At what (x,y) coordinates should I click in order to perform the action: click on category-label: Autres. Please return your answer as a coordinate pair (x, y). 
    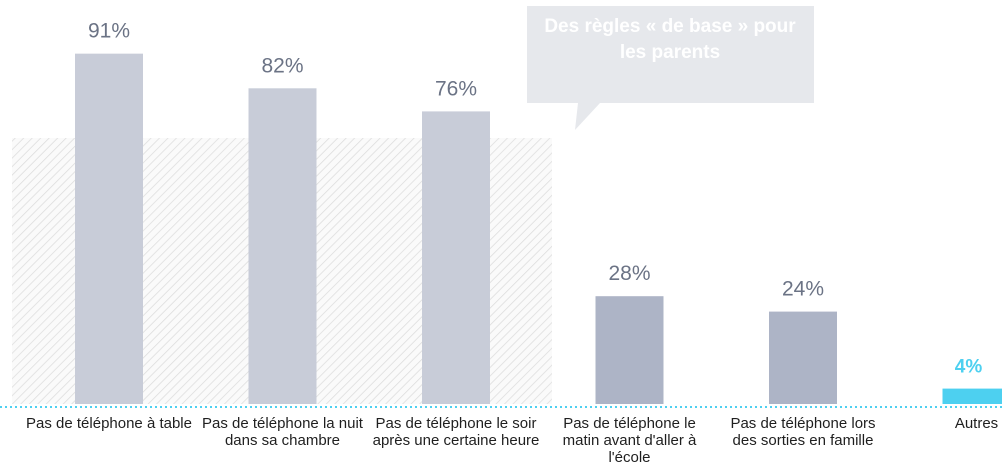
    Looking at the image, I should click on (976, 423).